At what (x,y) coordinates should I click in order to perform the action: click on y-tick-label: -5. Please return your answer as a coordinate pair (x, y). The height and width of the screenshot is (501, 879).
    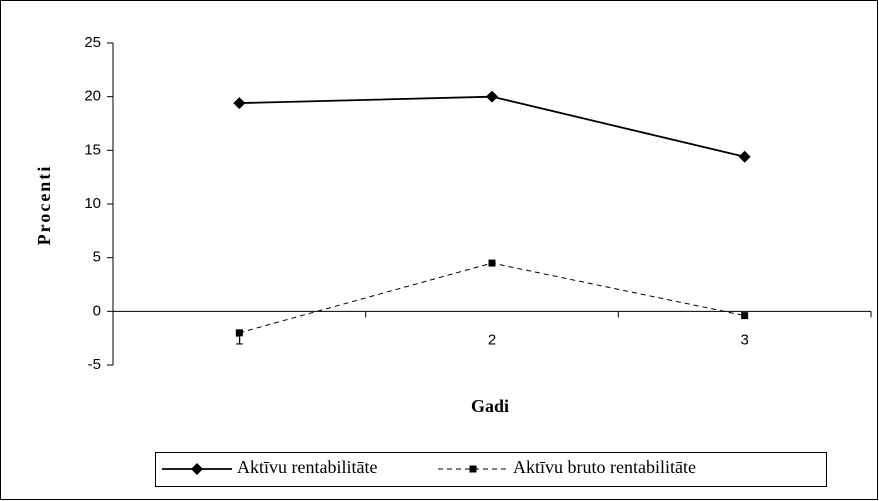
    Looking at the image, I should click on (94, 364).